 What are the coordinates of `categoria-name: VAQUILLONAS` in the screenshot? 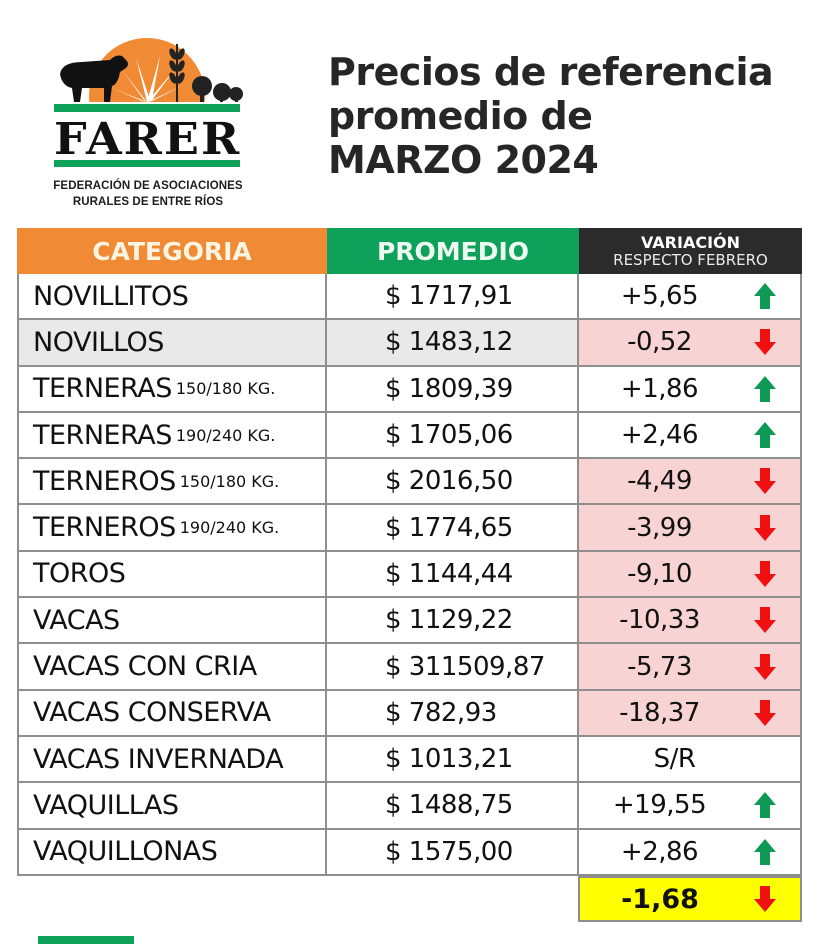 It's located at (125, 852).